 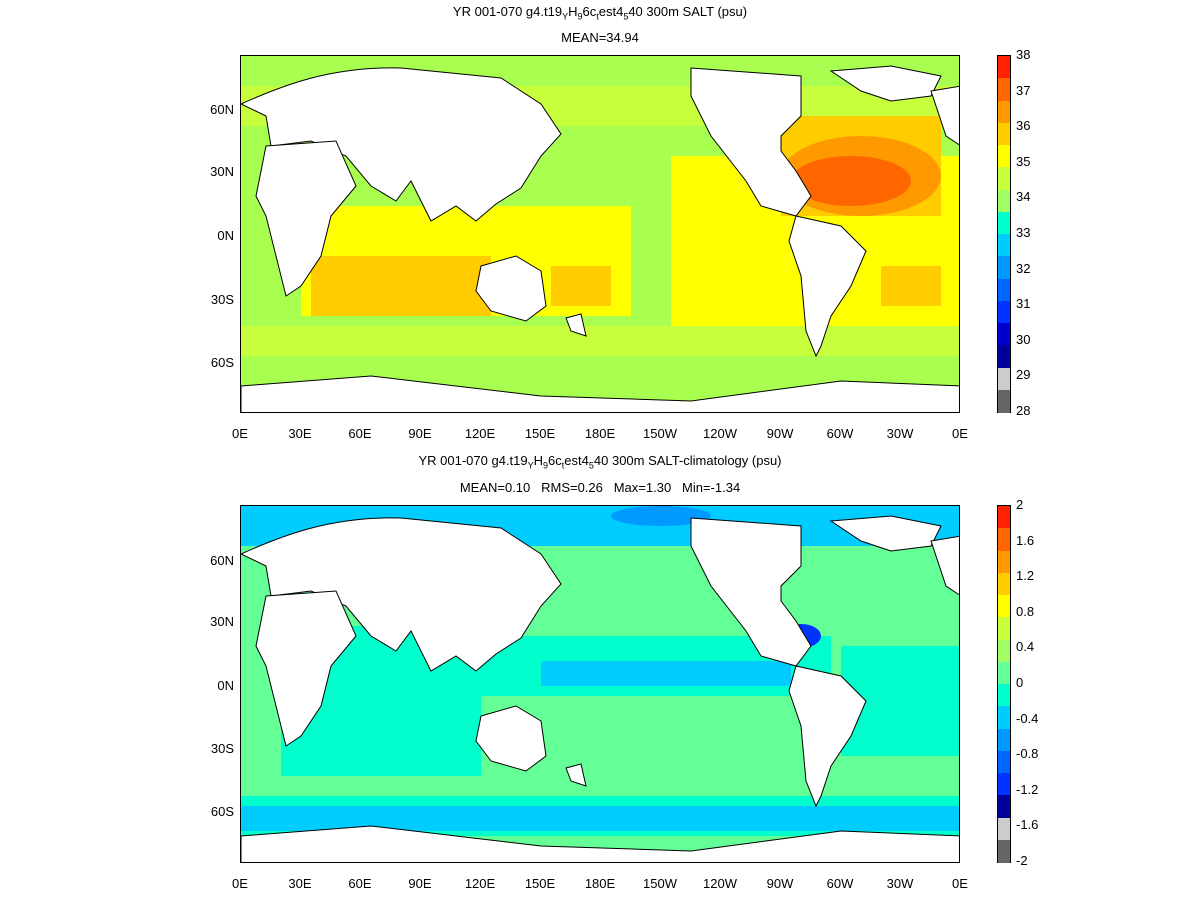 What do you see at coordinates (1022, 860) in the screenshot?
I see `colorbar-tick-label: -2` at bounding box center [1022, 860].